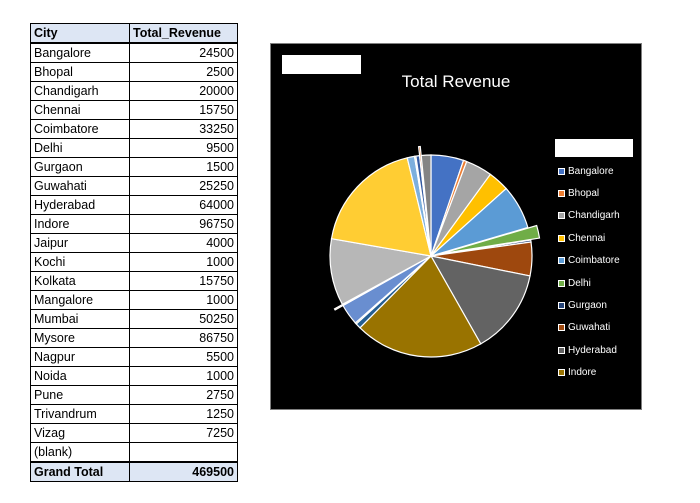 Image resolution: width=700 pixels, height=503 pixels. What do you see at coordinates (426, 205) in the screenshot?
I see `pie-slice-vizag` at bounding box center [426, 205].